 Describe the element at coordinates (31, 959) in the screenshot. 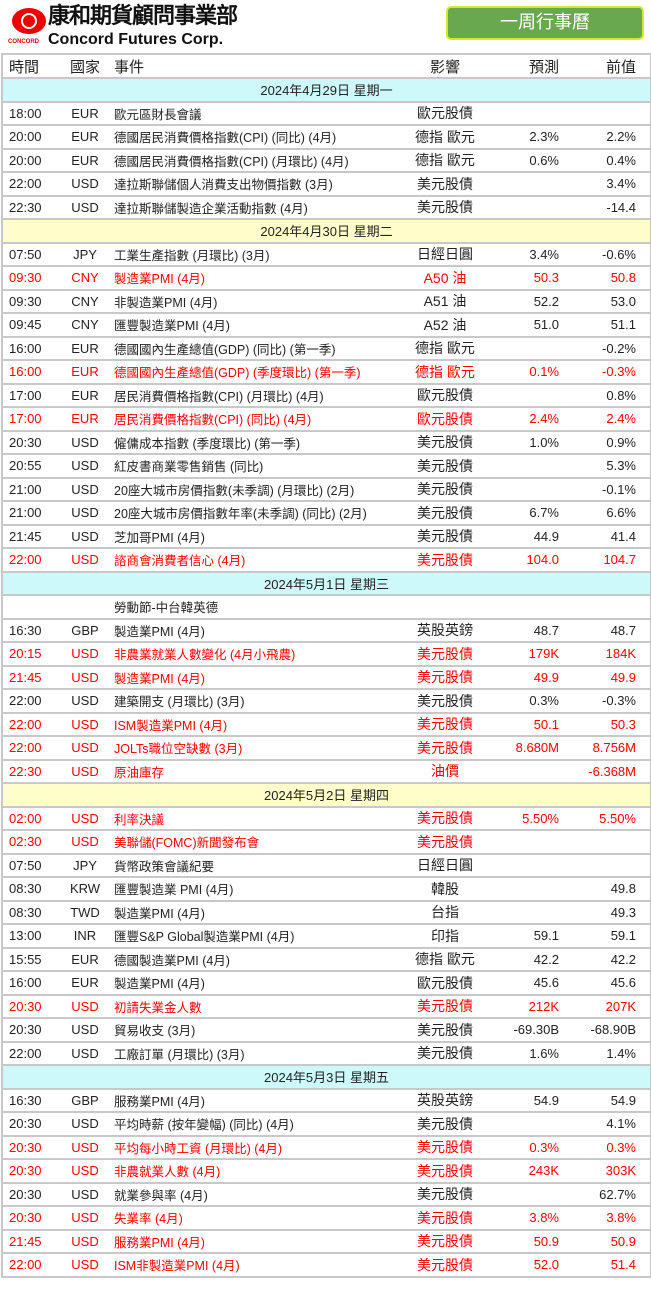

I see `event-time: 15:55` at that location.